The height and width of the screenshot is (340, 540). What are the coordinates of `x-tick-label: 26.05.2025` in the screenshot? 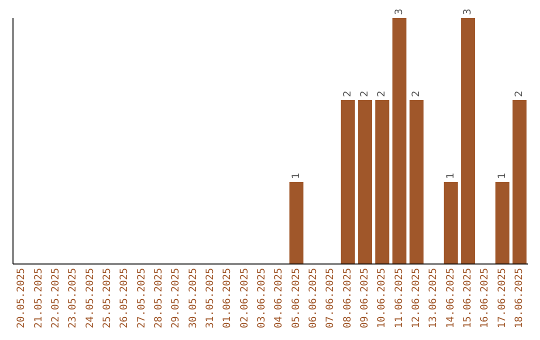 It's located at (124, 298).